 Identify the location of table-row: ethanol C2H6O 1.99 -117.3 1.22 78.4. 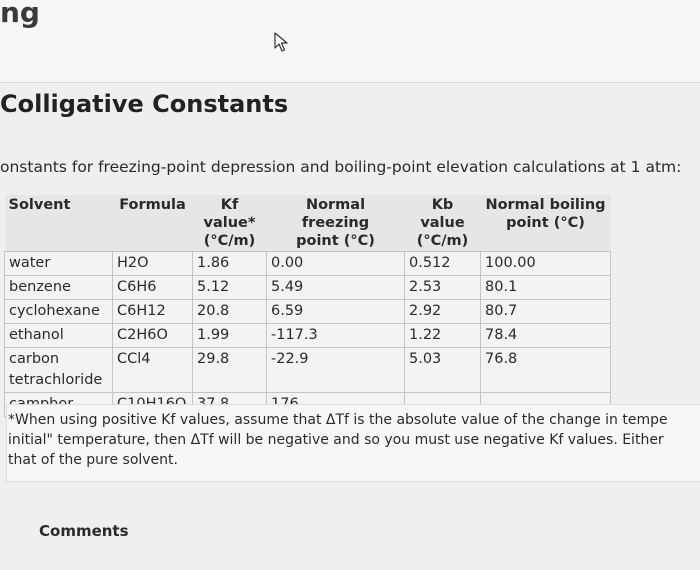
(307, 335).